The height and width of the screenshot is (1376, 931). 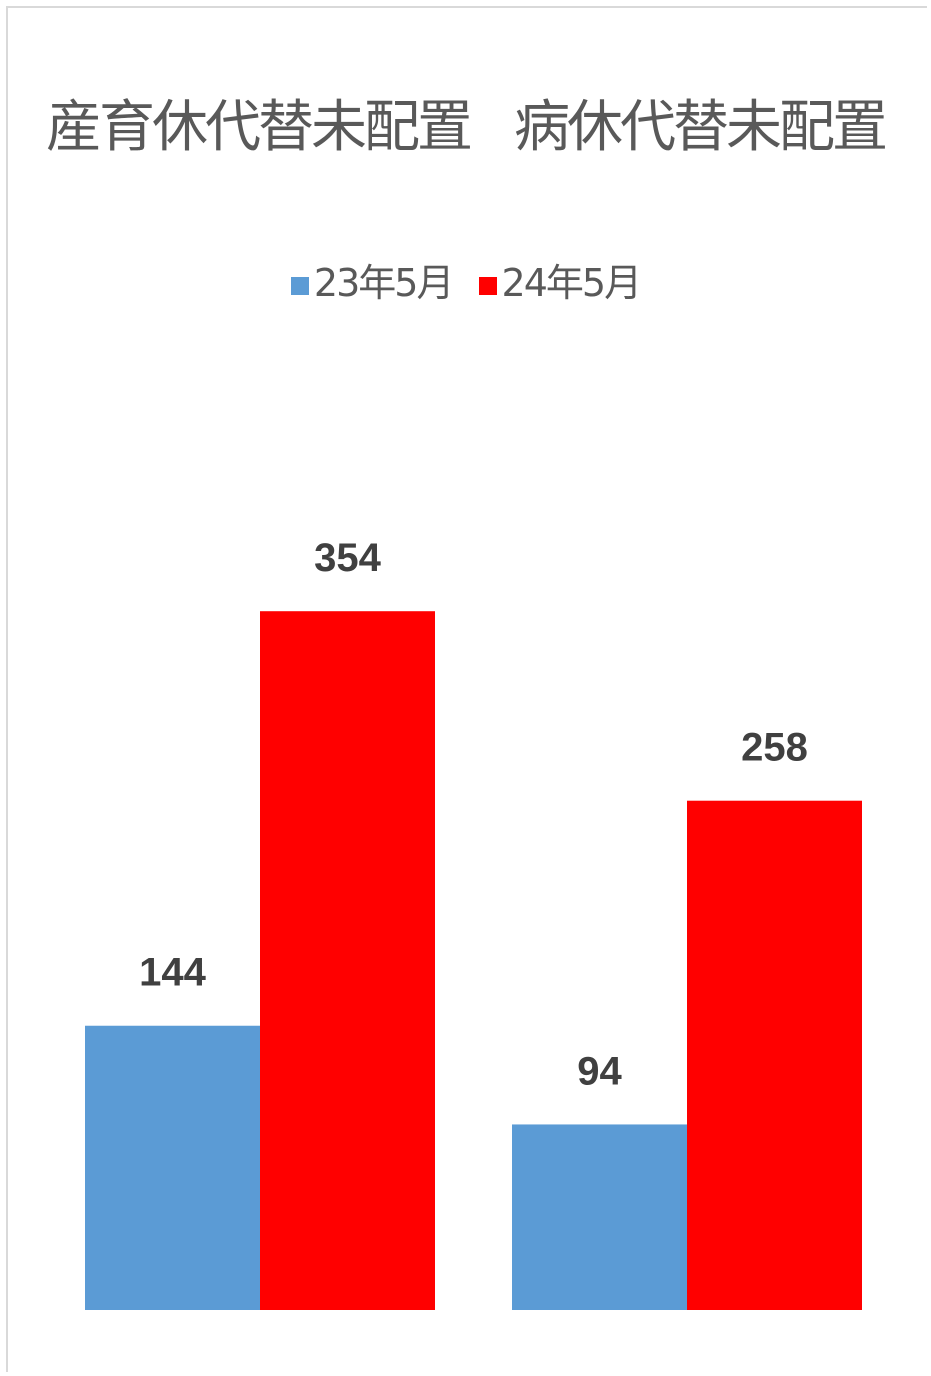 What do you see at coordinates (774, 748) in the screenshot?
I see `data-label-series-2-category-2: 258` at bounding box center [774, 748].